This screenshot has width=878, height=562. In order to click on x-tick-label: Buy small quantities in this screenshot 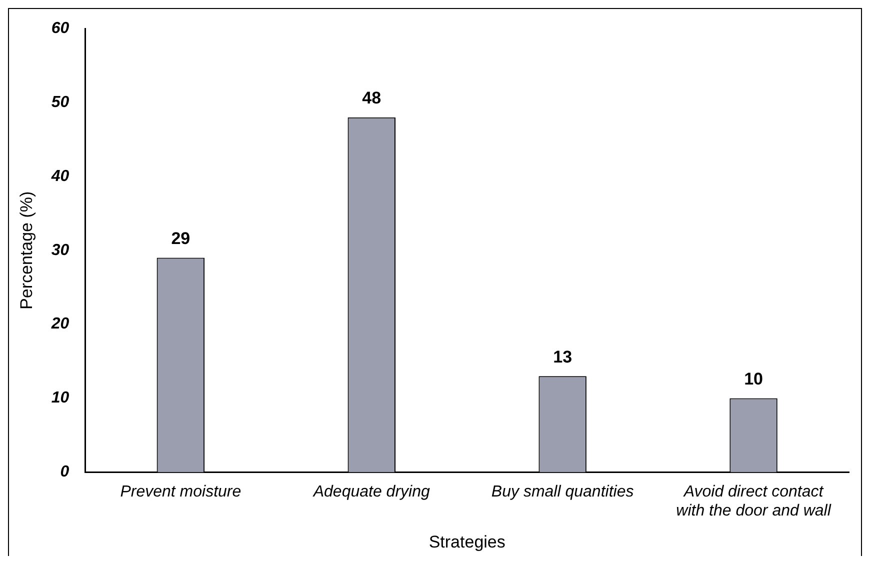, I will do `click(562, 491)`.